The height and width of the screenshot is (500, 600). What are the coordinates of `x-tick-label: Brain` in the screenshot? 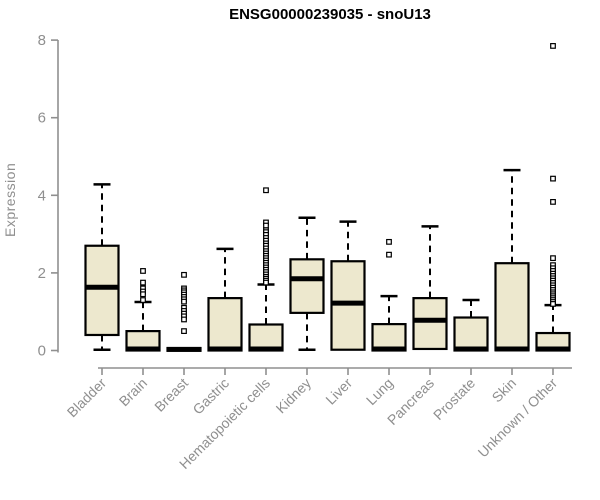 It's located at (133, 392).